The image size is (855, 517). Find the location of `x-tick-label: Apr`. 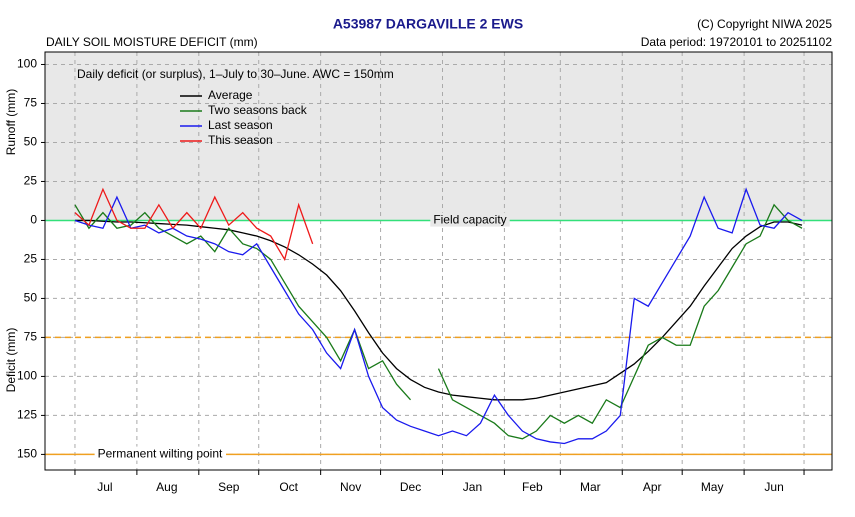

x-tick-label: Apr is located at coordinates (652, 487).